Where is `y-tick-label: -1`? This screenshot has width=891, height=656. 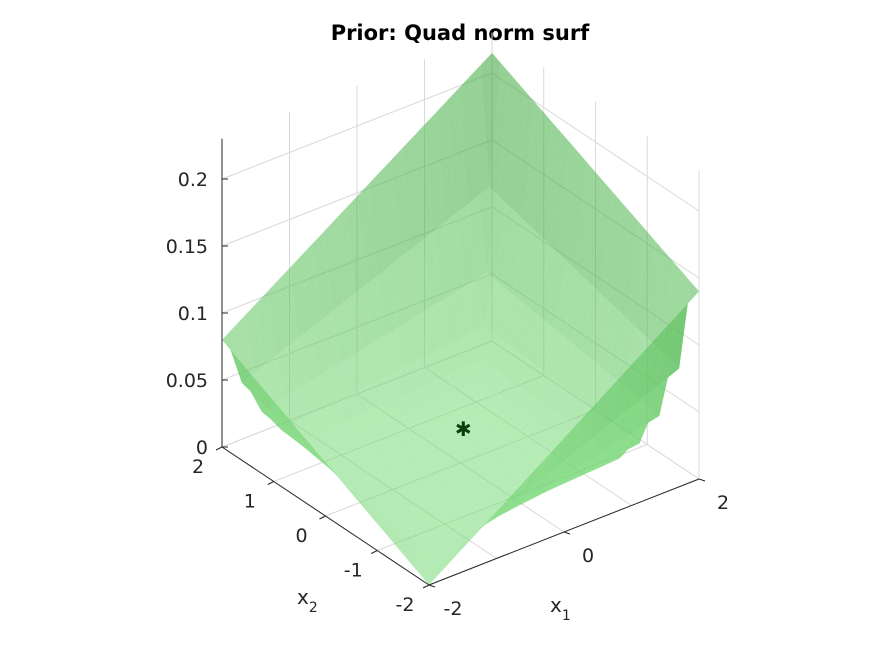 y-tick-label: -1 is located at coordinates (353, 571).